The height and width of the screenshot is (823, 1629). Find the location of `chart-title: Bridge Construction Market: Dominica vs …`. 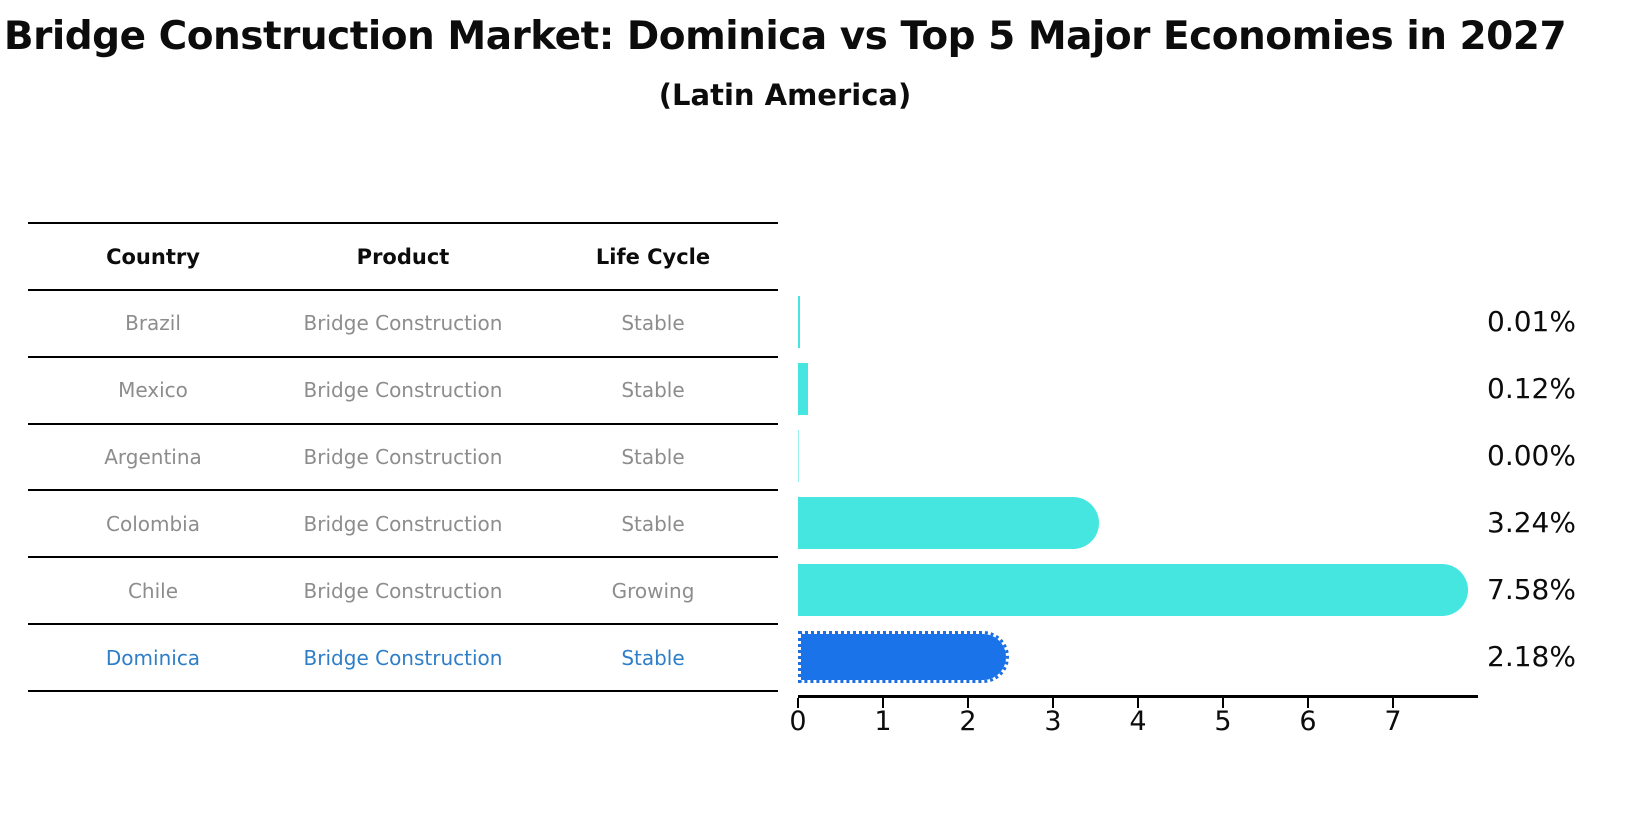

chart-title: Bridge Construction Market: Dominica vs … is located at coordinates (785, 36).